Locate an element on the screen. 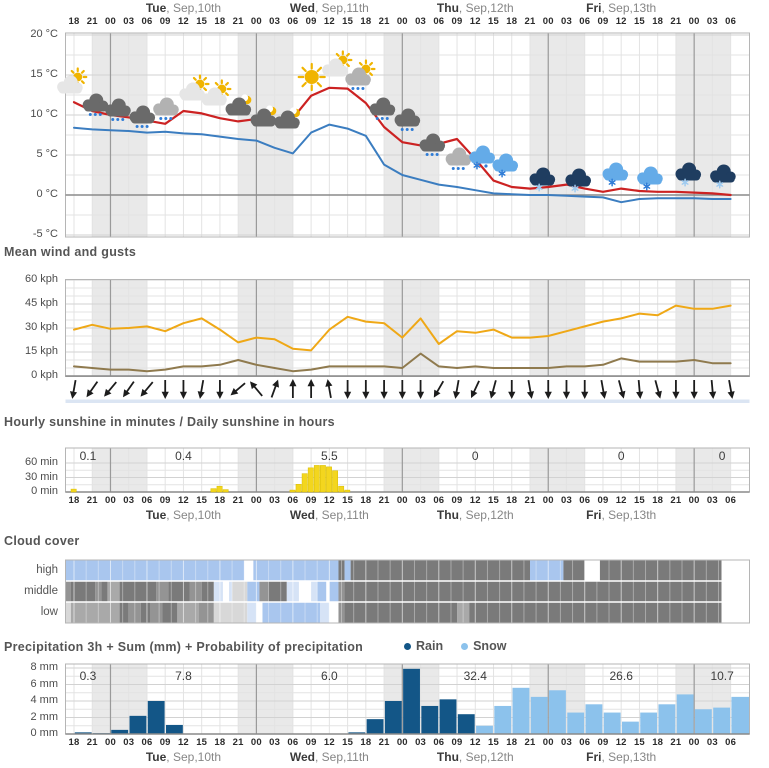 The width and height of the screenshot is (769, 768). day-date: , Sep,11th is located at coordinates (342, 8).